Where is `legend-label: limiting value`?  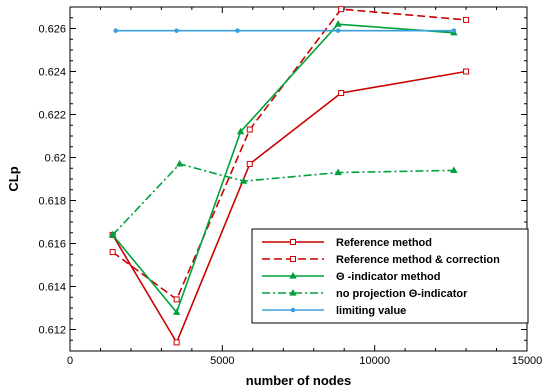
legend-label: limiting value is located at coordinates (371, 311).